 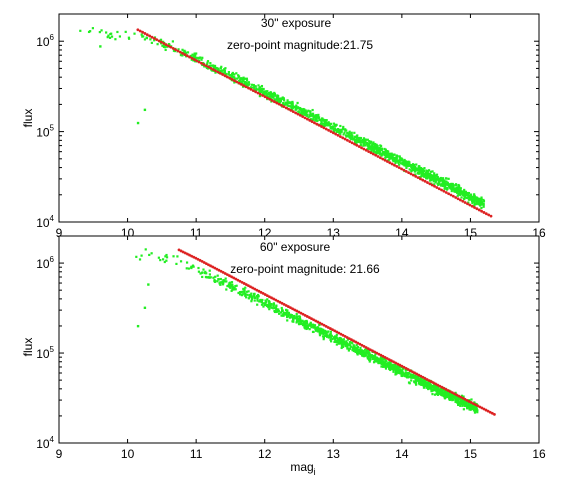 I want to click on annotation-exposure-bottom: 60" exposure, so click(x=295, y=247).